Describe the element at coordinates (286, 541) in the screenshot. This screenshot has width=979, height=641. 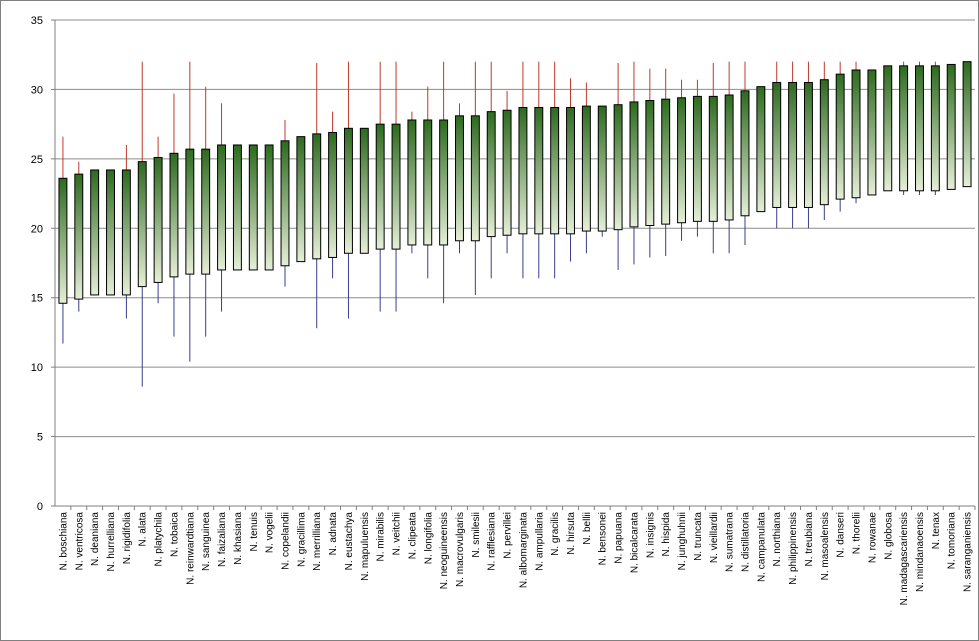
I see `x-tick-label: N. copelandii` at that location.